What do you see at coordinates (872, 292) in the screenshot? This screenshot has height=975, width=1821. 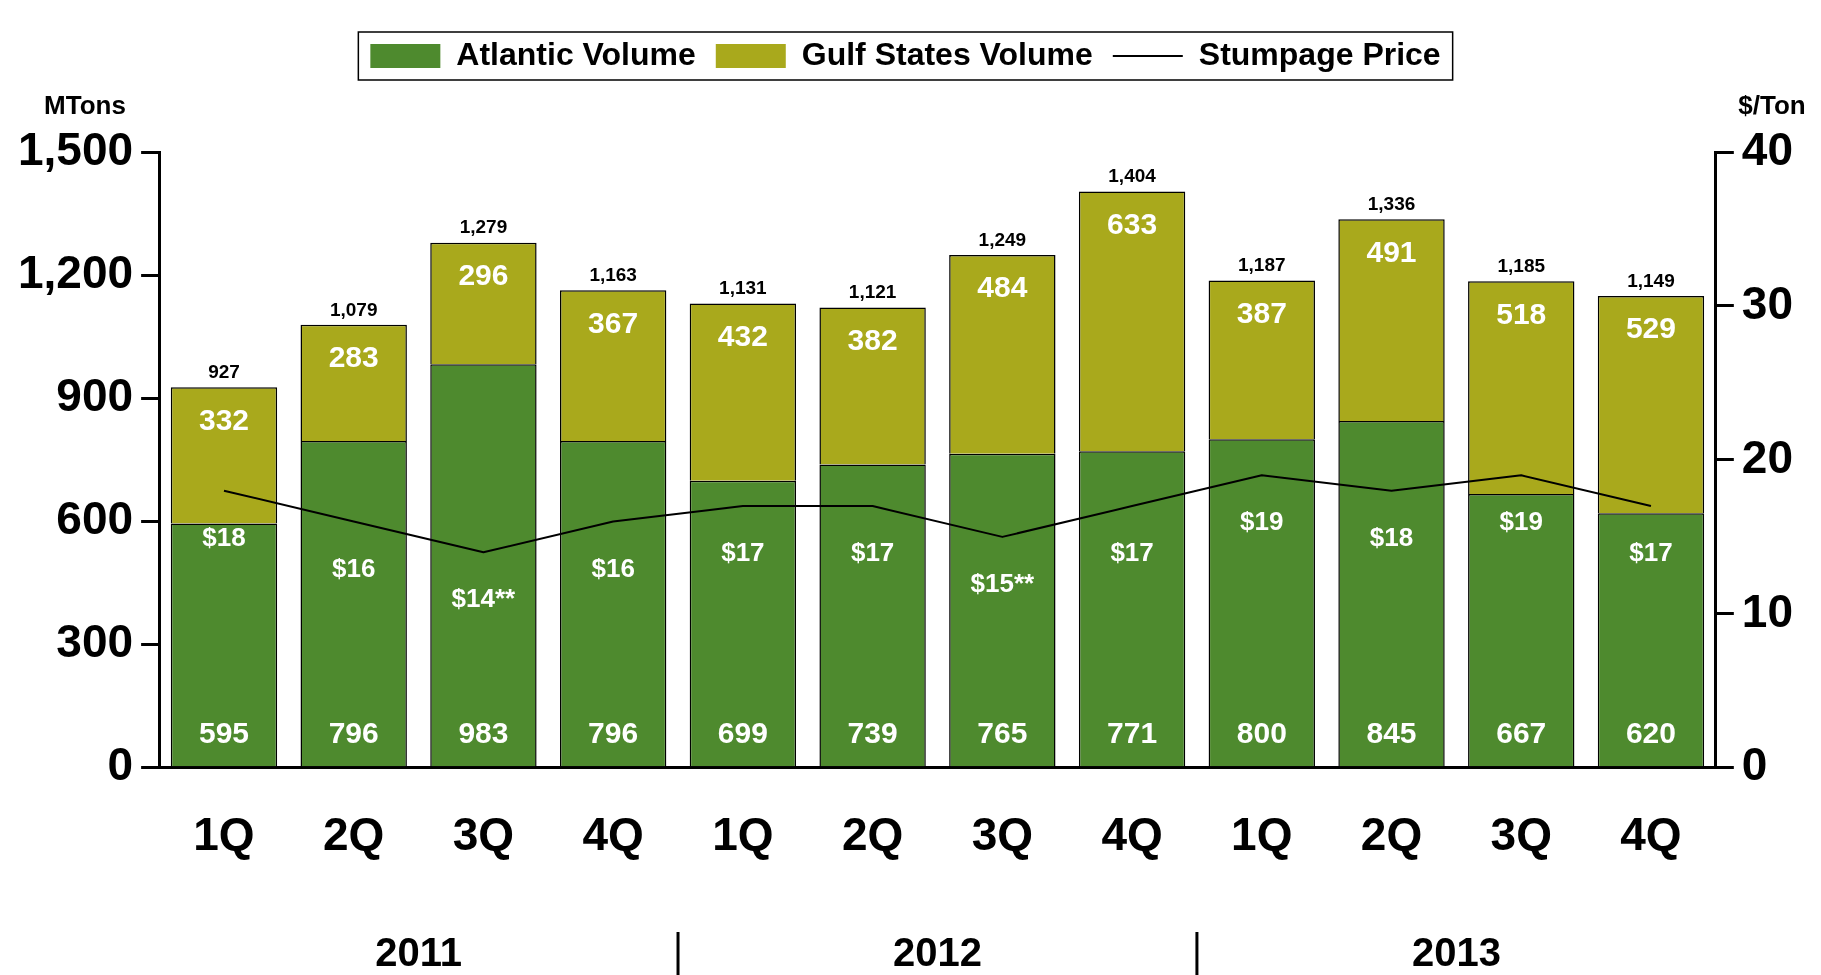 I see `total-label: 1,121` at bounding box center [872, 292].